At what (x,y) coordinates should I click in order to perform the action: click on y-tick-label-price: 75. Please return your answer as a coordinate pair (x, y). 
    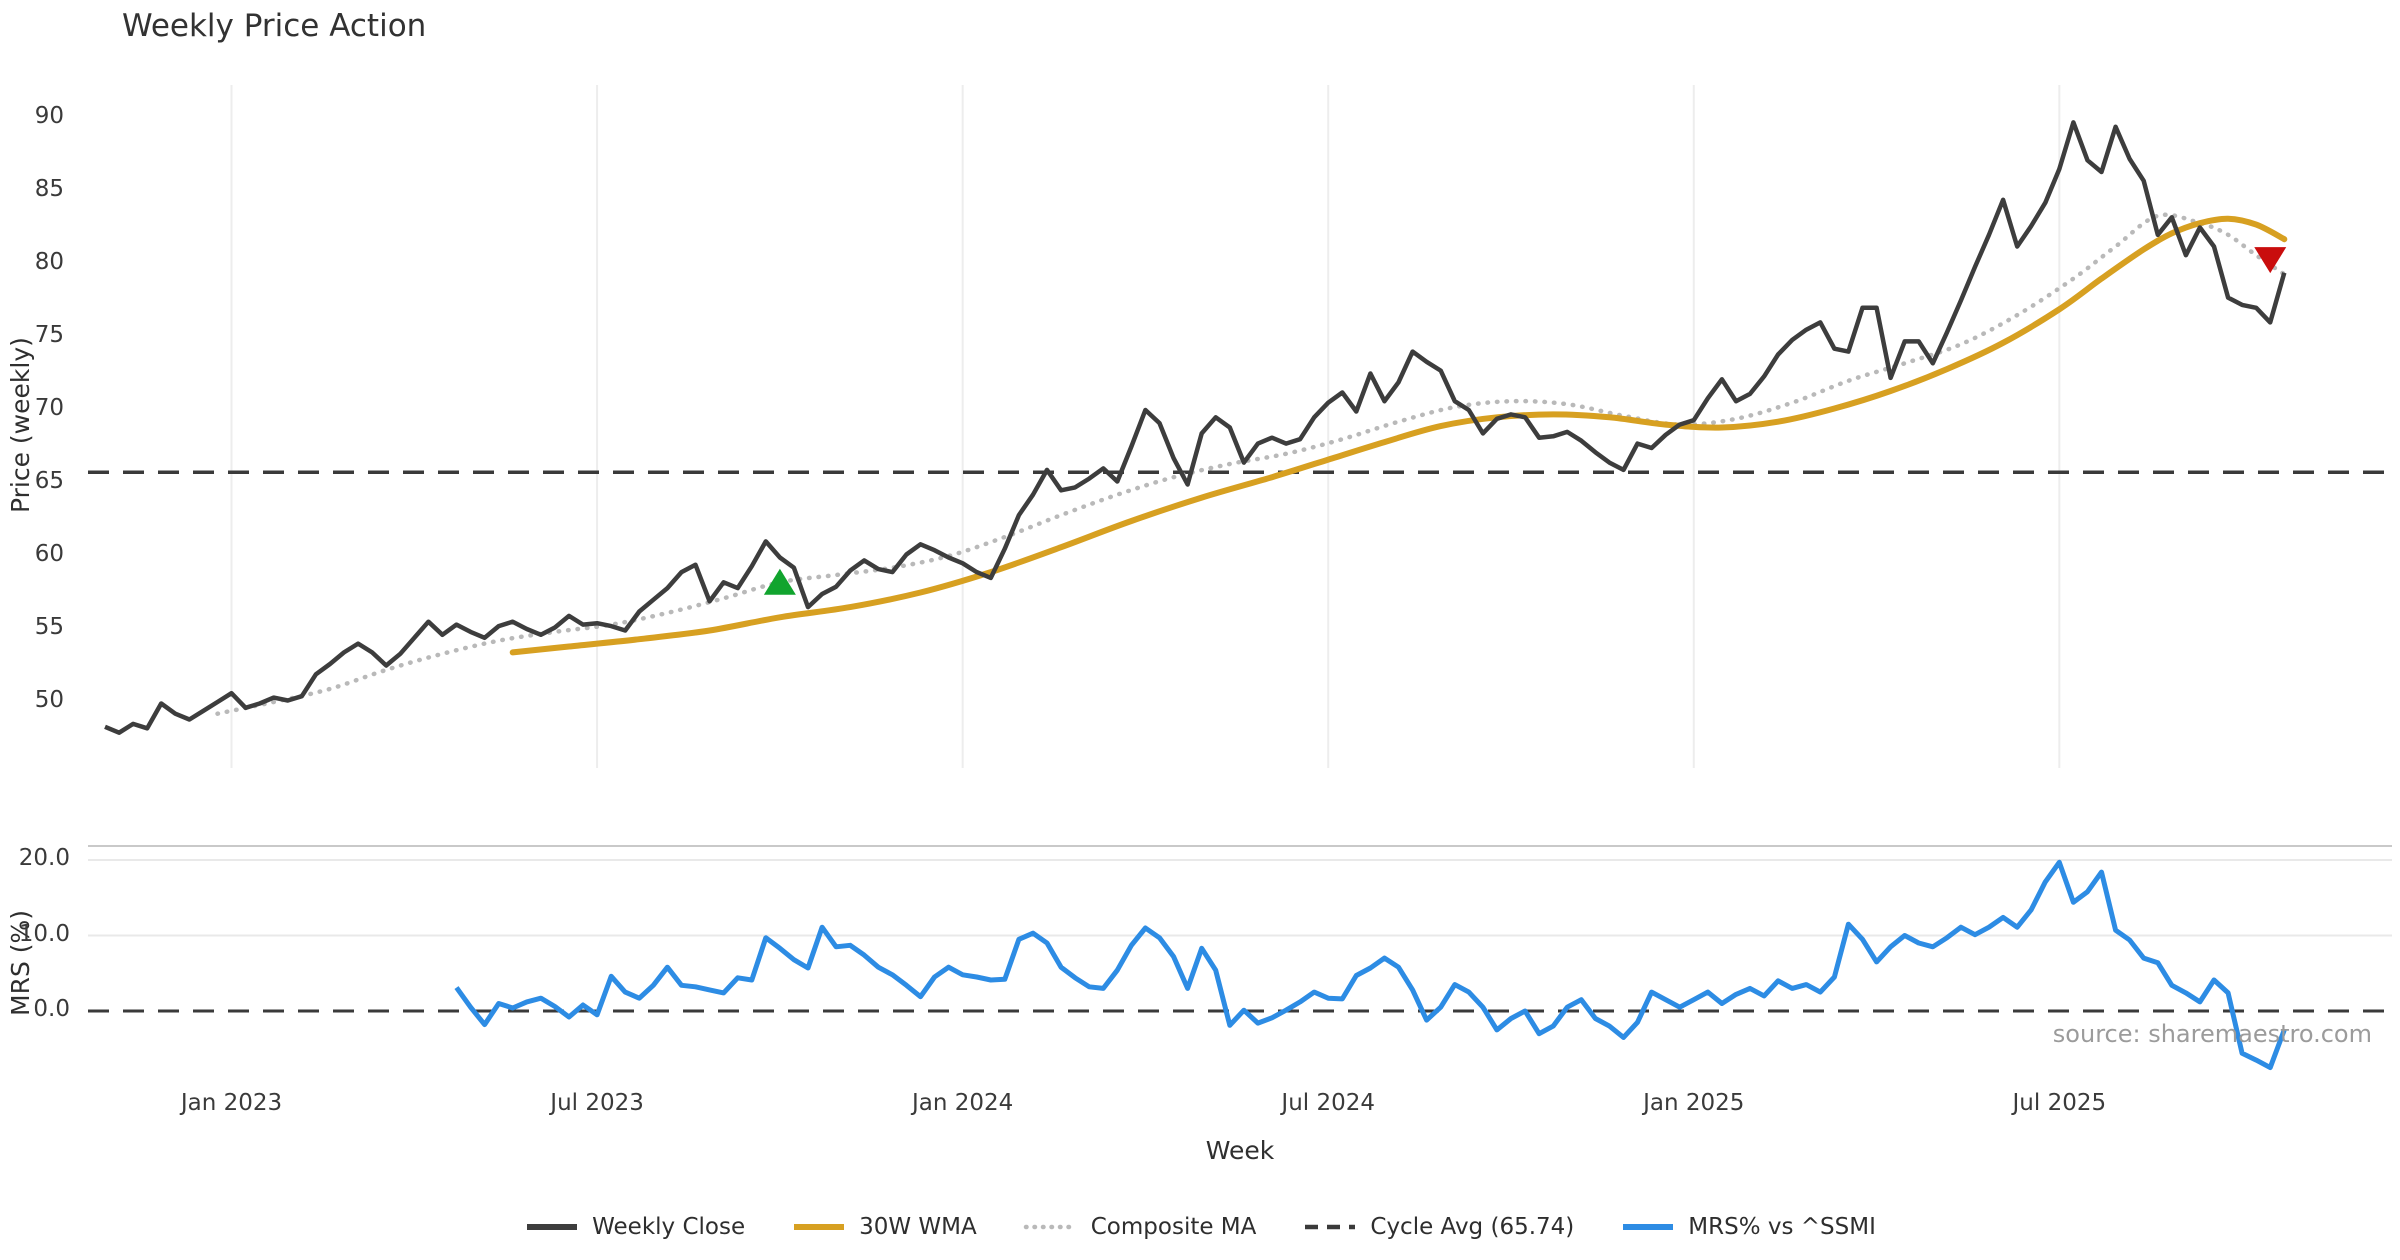
    Looking at the image, I should click on (49, 335).